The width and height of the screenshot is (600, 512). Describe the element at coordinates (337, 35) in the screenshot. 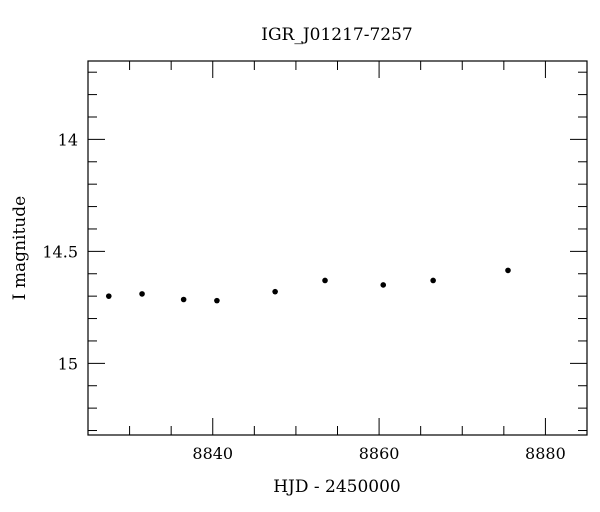

I see `chart-title: IGR_J01217-7257` at that location.